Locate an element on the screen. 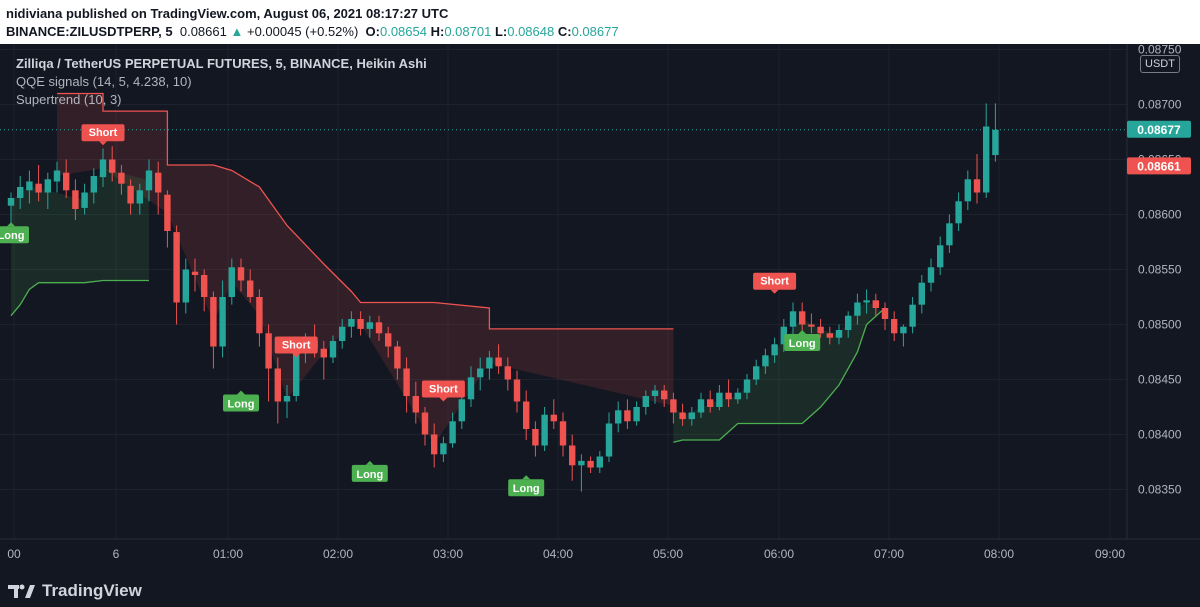  supertrend-fill is located at coordinates (80, 242).